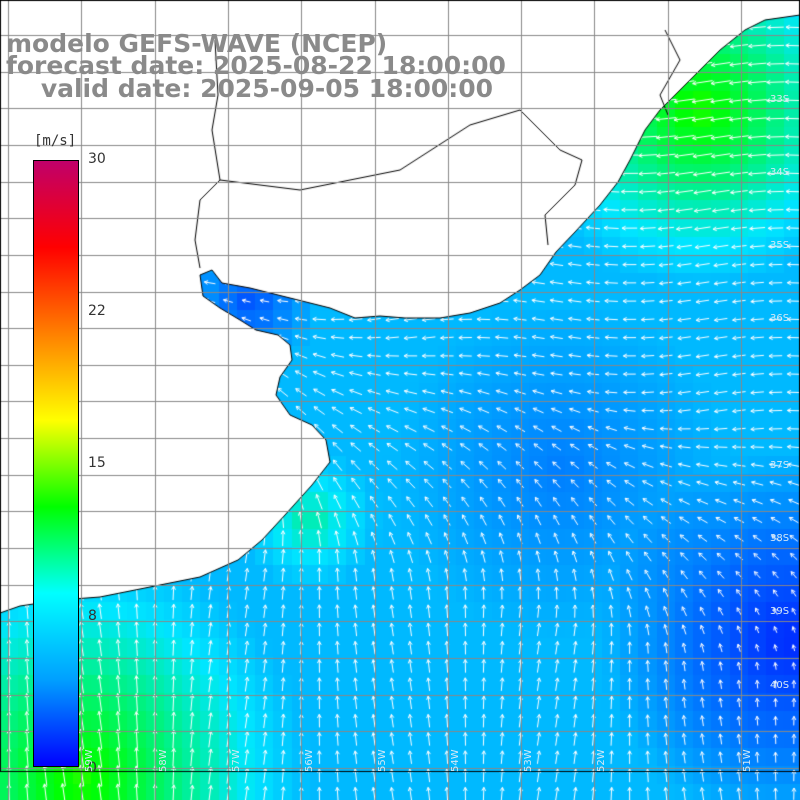  Describe the element at coordinates (528, 760) in the screenshot. I see `lon-label: 53W` at that location.